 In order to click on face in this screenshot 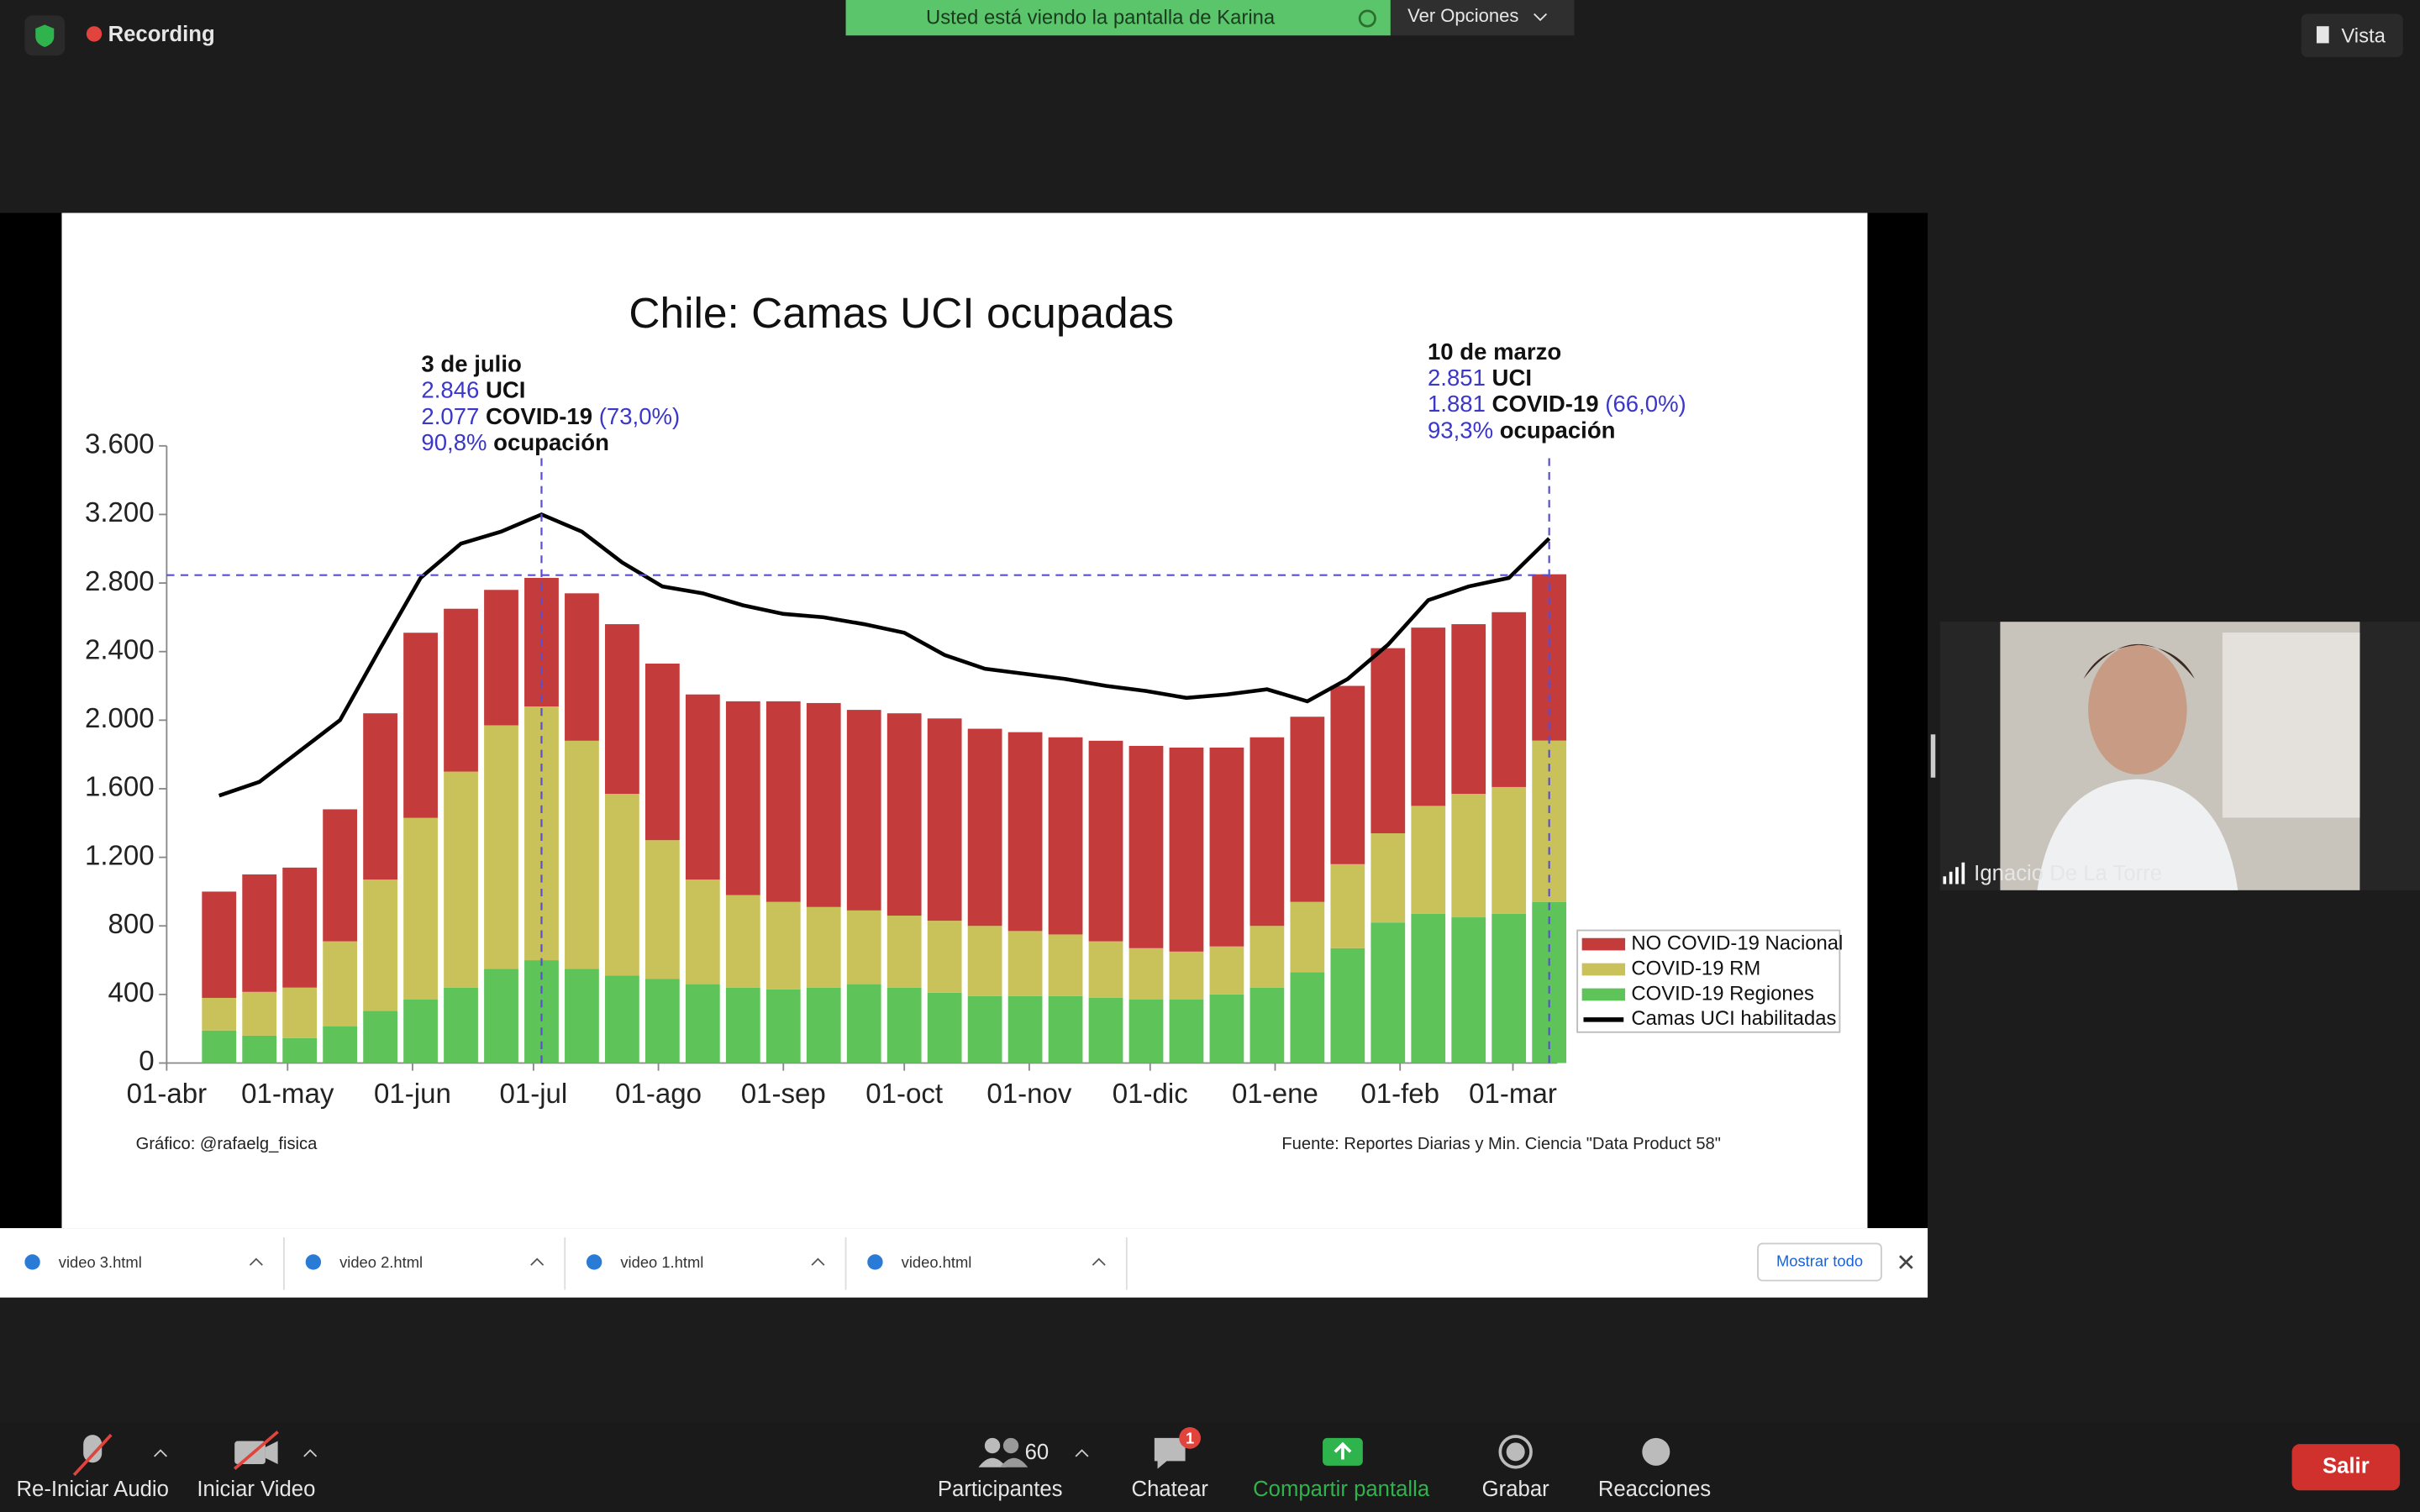, I will do `click(2137, 709)`.